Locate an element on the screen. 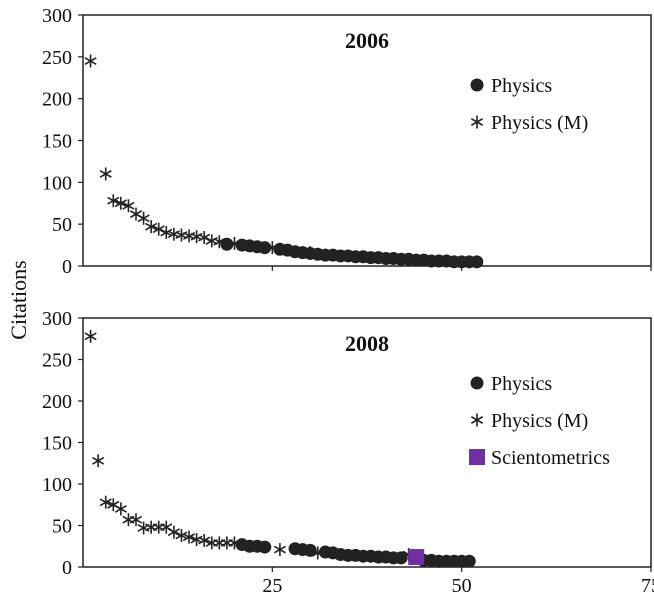 This screenshot has height=596, width=654. legend-label-scientometrics: Scientometrics is located at coordinates (550, 458).